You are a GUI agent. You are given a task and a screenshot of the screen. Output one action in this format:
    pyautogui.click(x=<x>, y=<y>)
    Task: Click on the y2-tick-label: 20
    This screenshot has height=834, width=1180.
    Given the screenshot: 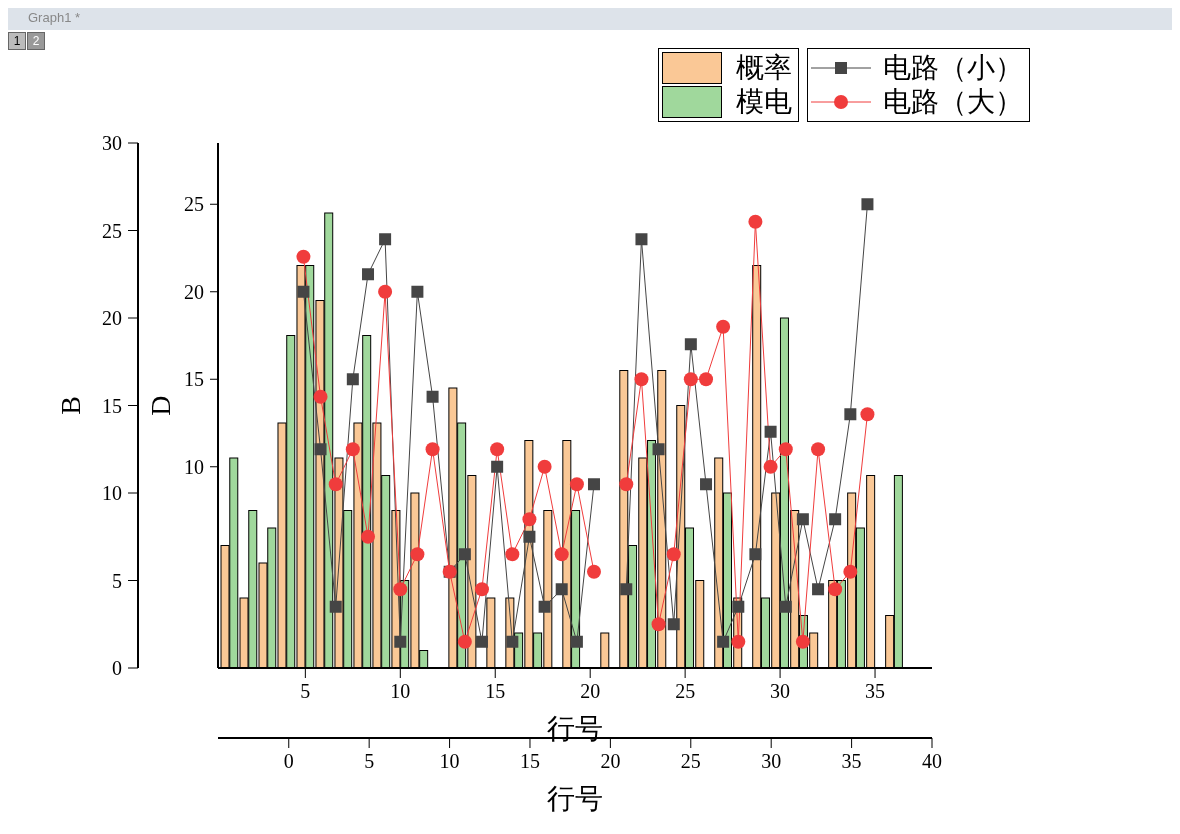 What is the action you would take?
    pyautogui.click(x=194, y=291)
    